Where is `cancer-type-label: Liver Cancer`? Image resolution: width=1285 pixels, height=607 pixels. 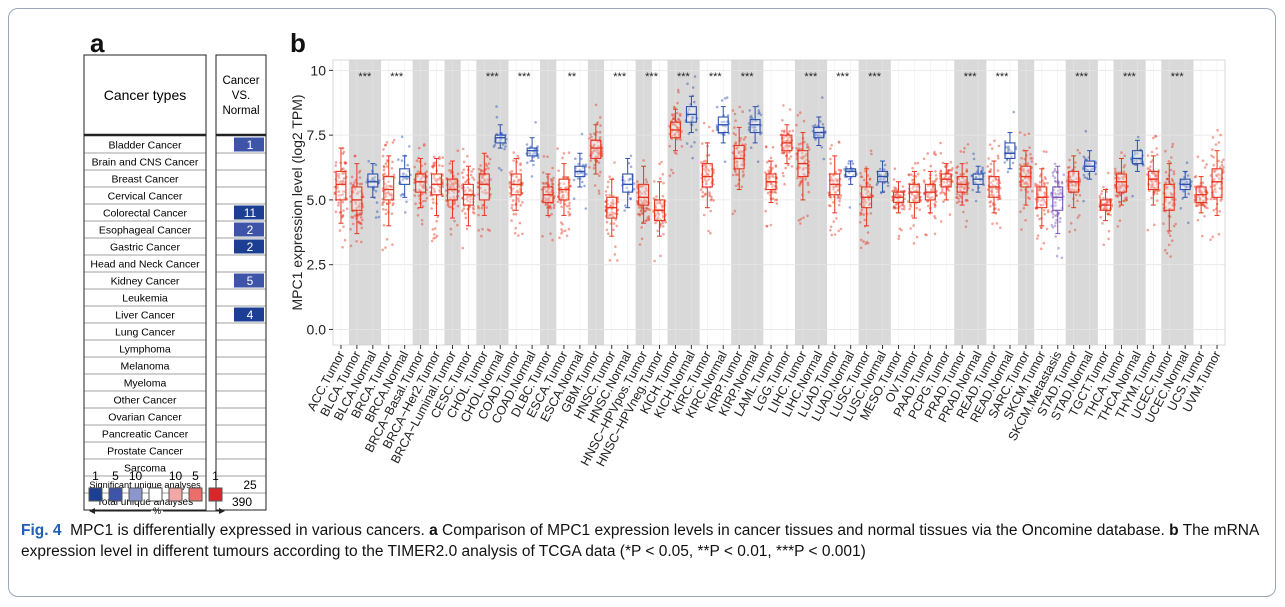 cancer-type-label: Liver Cancer is located at coordinates (145, 316).